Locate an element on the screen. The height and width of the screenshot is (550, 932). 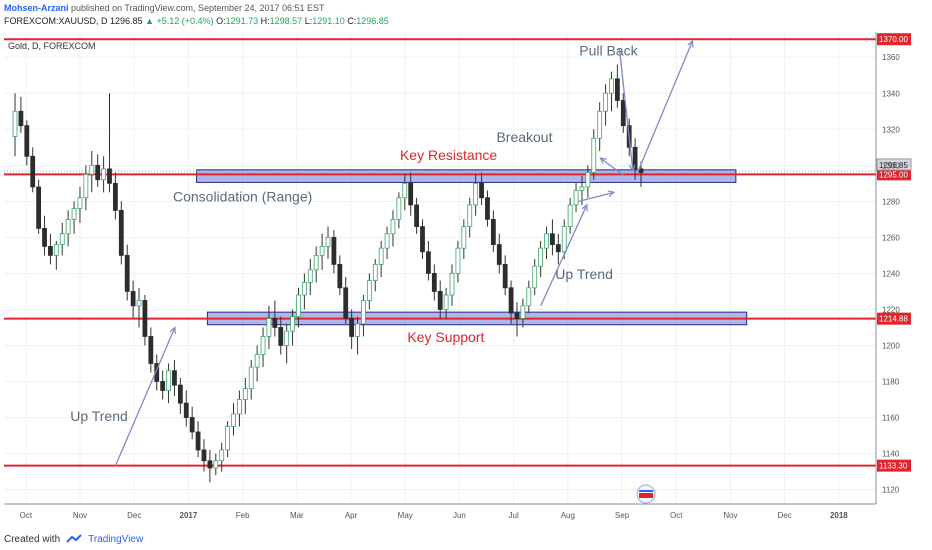
y-tick-label: 1260 is located at coordinates (891, 237).